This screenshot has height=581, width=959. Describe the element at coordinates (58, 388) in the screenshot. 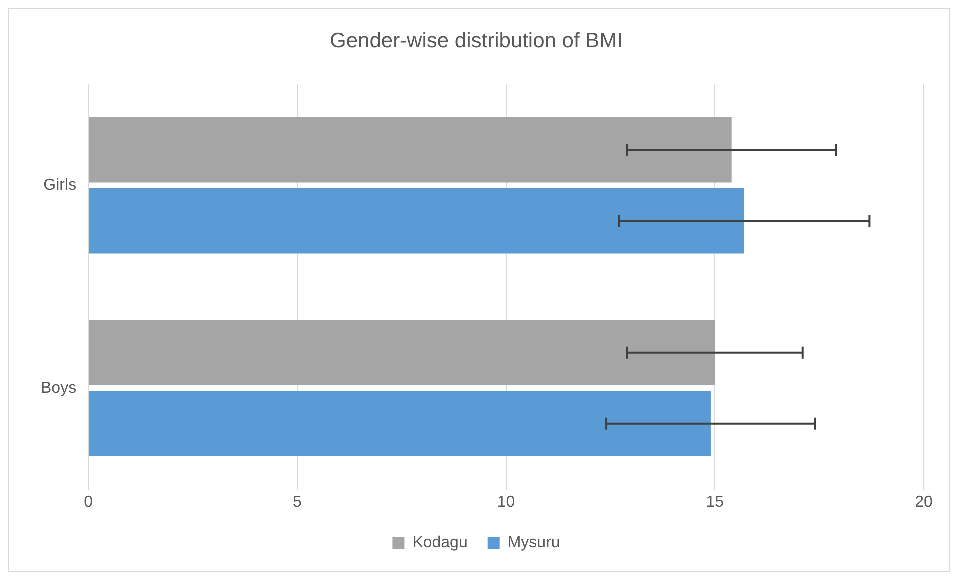

I see `y-tick-label: Boys` at that location.